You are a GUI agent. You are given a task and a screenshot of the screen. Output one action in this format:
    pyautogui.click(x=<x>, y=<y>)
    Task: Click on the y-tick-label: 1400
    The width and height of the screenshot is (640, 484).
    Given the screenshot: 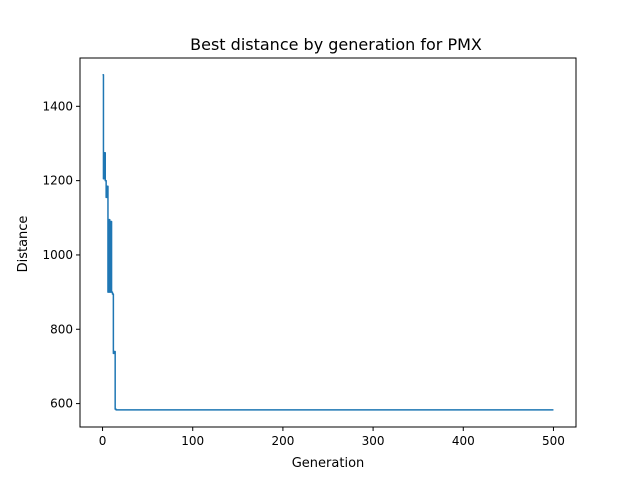 What is the action you would take?
    pyautogui.click(x=57, y=106)
    